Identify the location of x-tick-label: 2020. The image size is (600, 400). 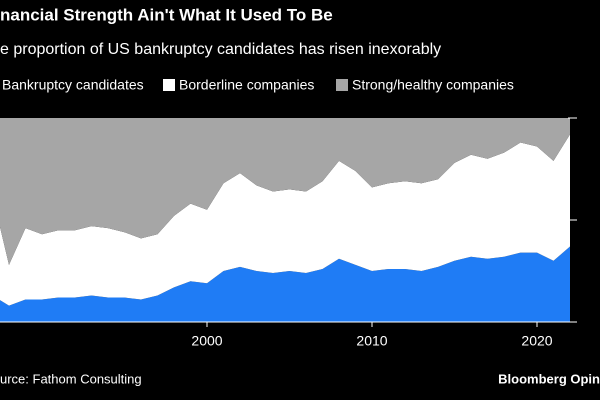
(536, 341).